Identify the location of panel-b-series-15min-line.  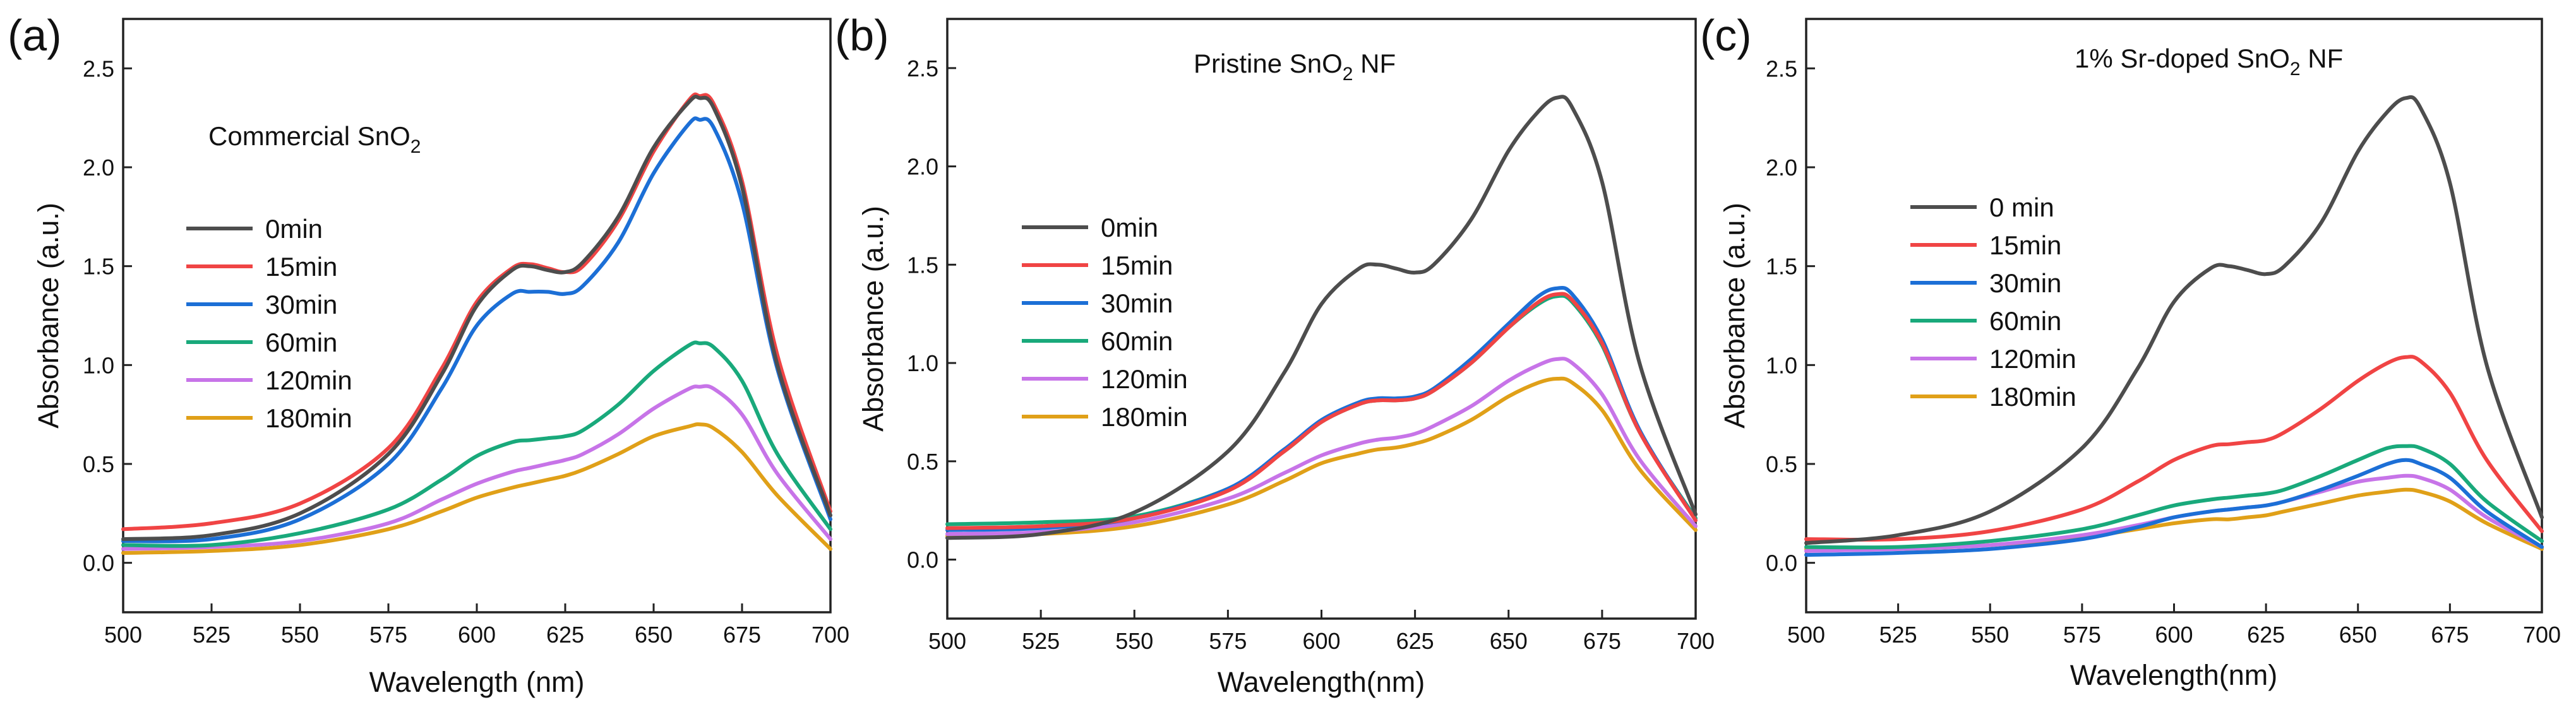
(1321, 411).